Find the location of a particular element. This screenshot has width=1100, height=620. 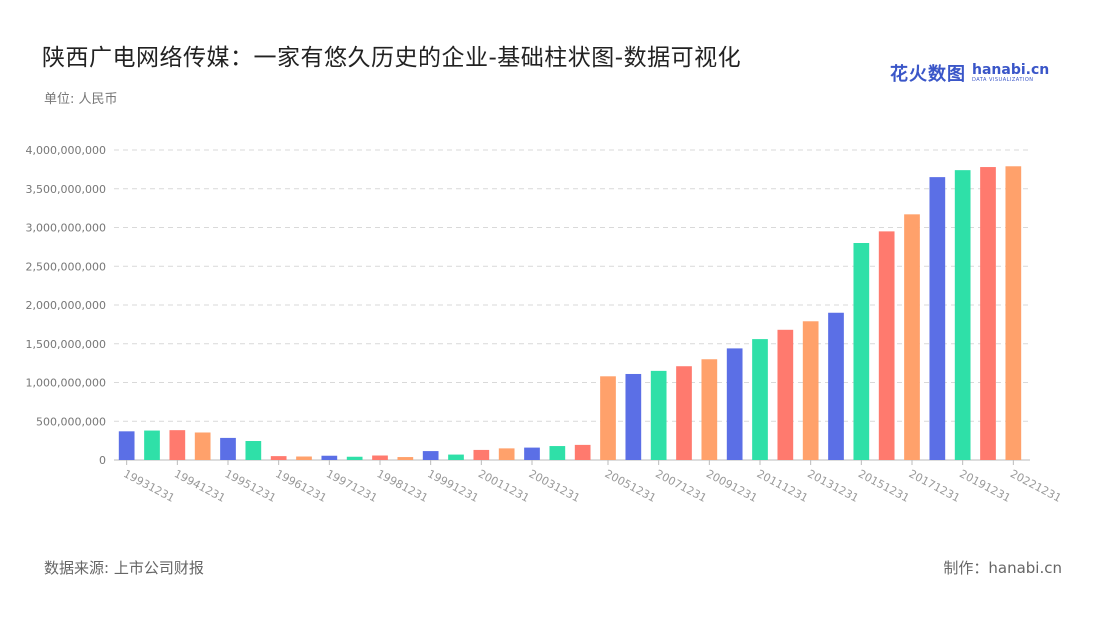

brand-logo: 花火数图 hanabi.cn DATA VISUALIZATION is located at coordinates (969, 73).